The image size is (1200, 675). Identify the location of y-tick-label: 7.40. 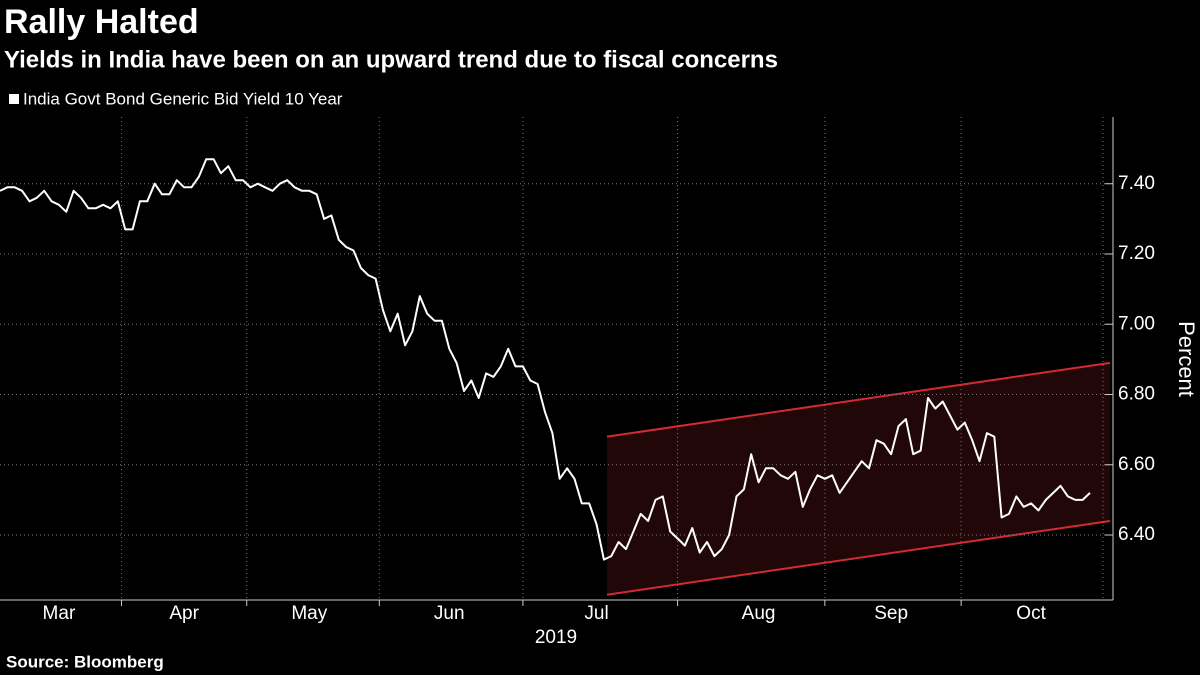
(1136, 183).